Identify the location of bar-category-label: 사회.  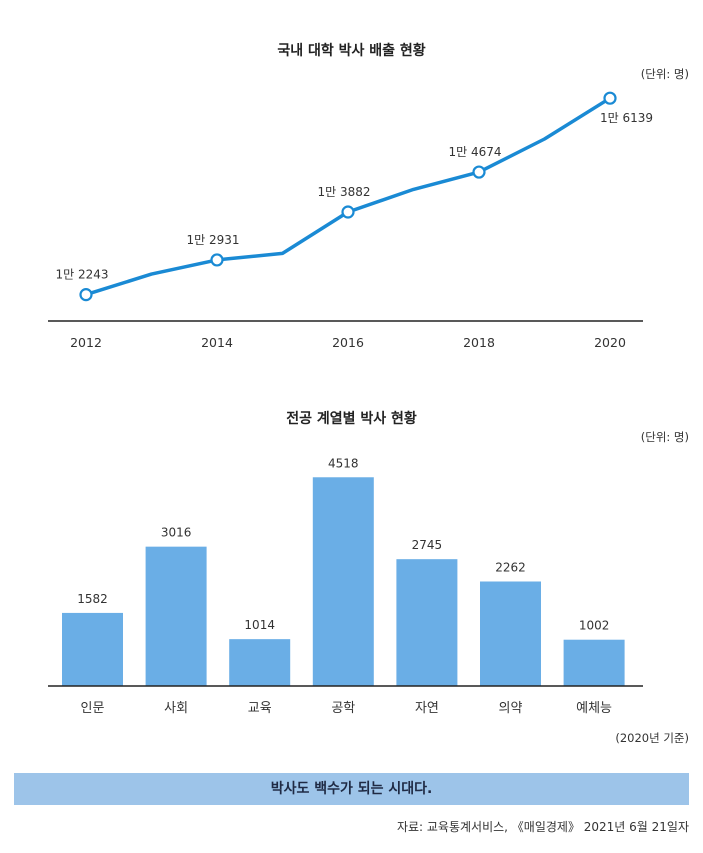
(176, 708).